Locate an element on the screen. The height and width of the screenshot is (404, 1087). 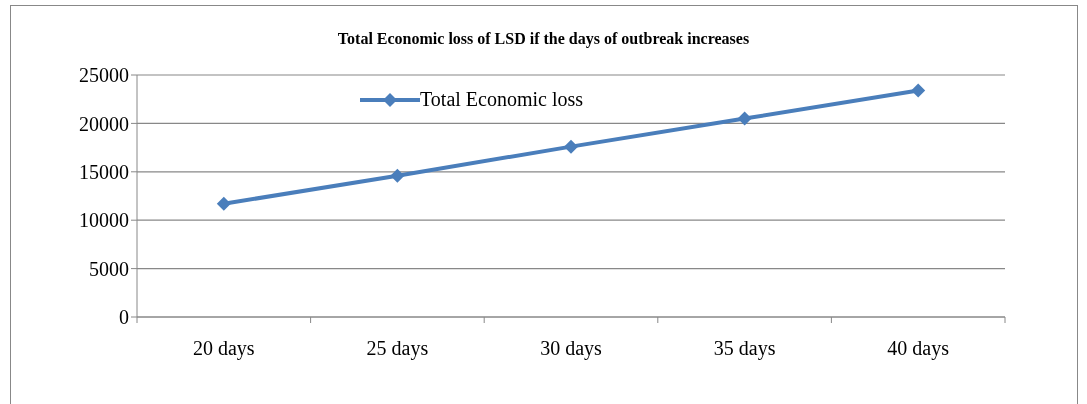
x-tick-label: 40 days is located at coordinates (918, 348).